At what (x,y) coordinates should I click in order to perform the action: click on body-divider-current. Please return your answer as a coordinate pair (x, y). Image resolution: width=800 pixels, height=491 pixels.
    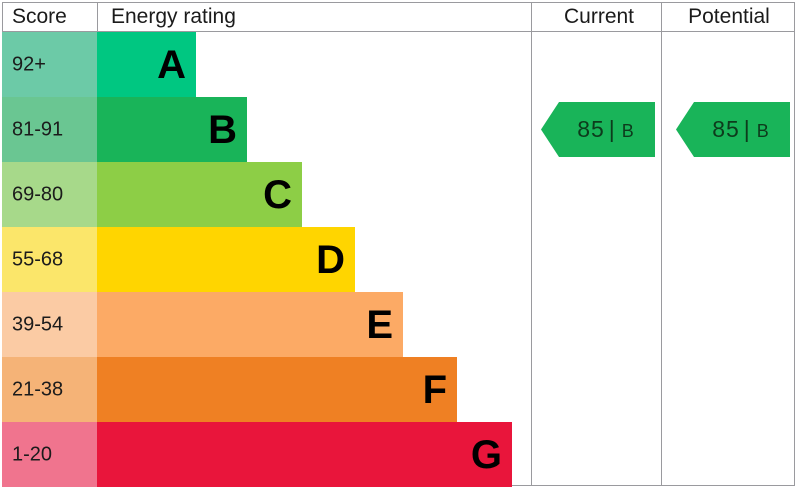
    Looking at the image, I should click on (531, 258).